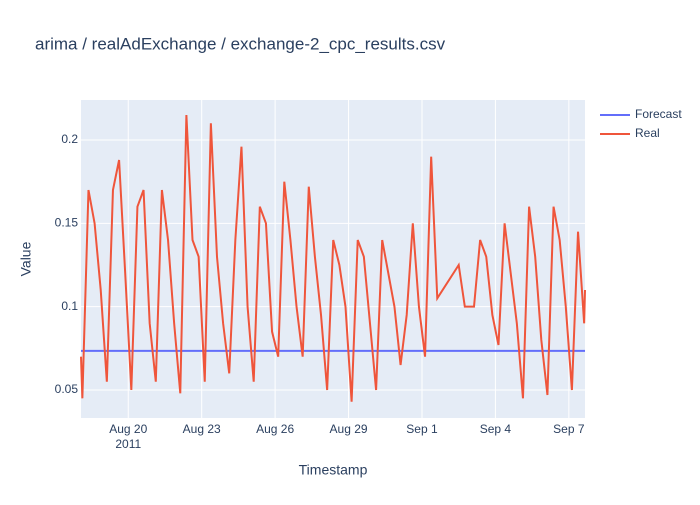 The width and height of the screenshot is (700, 505). Describe the element at coordinates (275, 429) in the screenshot. I see `x-tick-label: Aug 26` at that location.